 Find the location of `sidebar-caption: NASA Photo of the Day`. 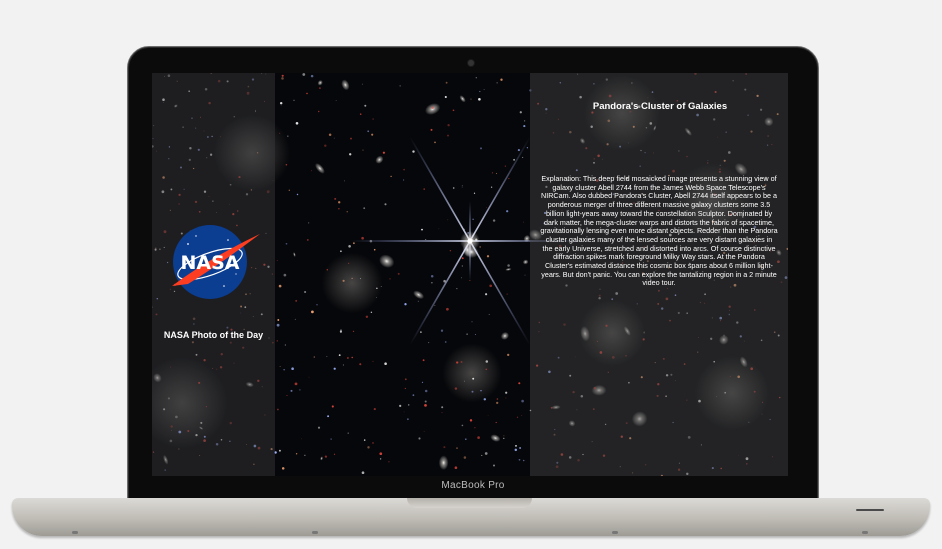

sidebar-caption: NASA Photo of the Day is located at coordinates (213, 335).